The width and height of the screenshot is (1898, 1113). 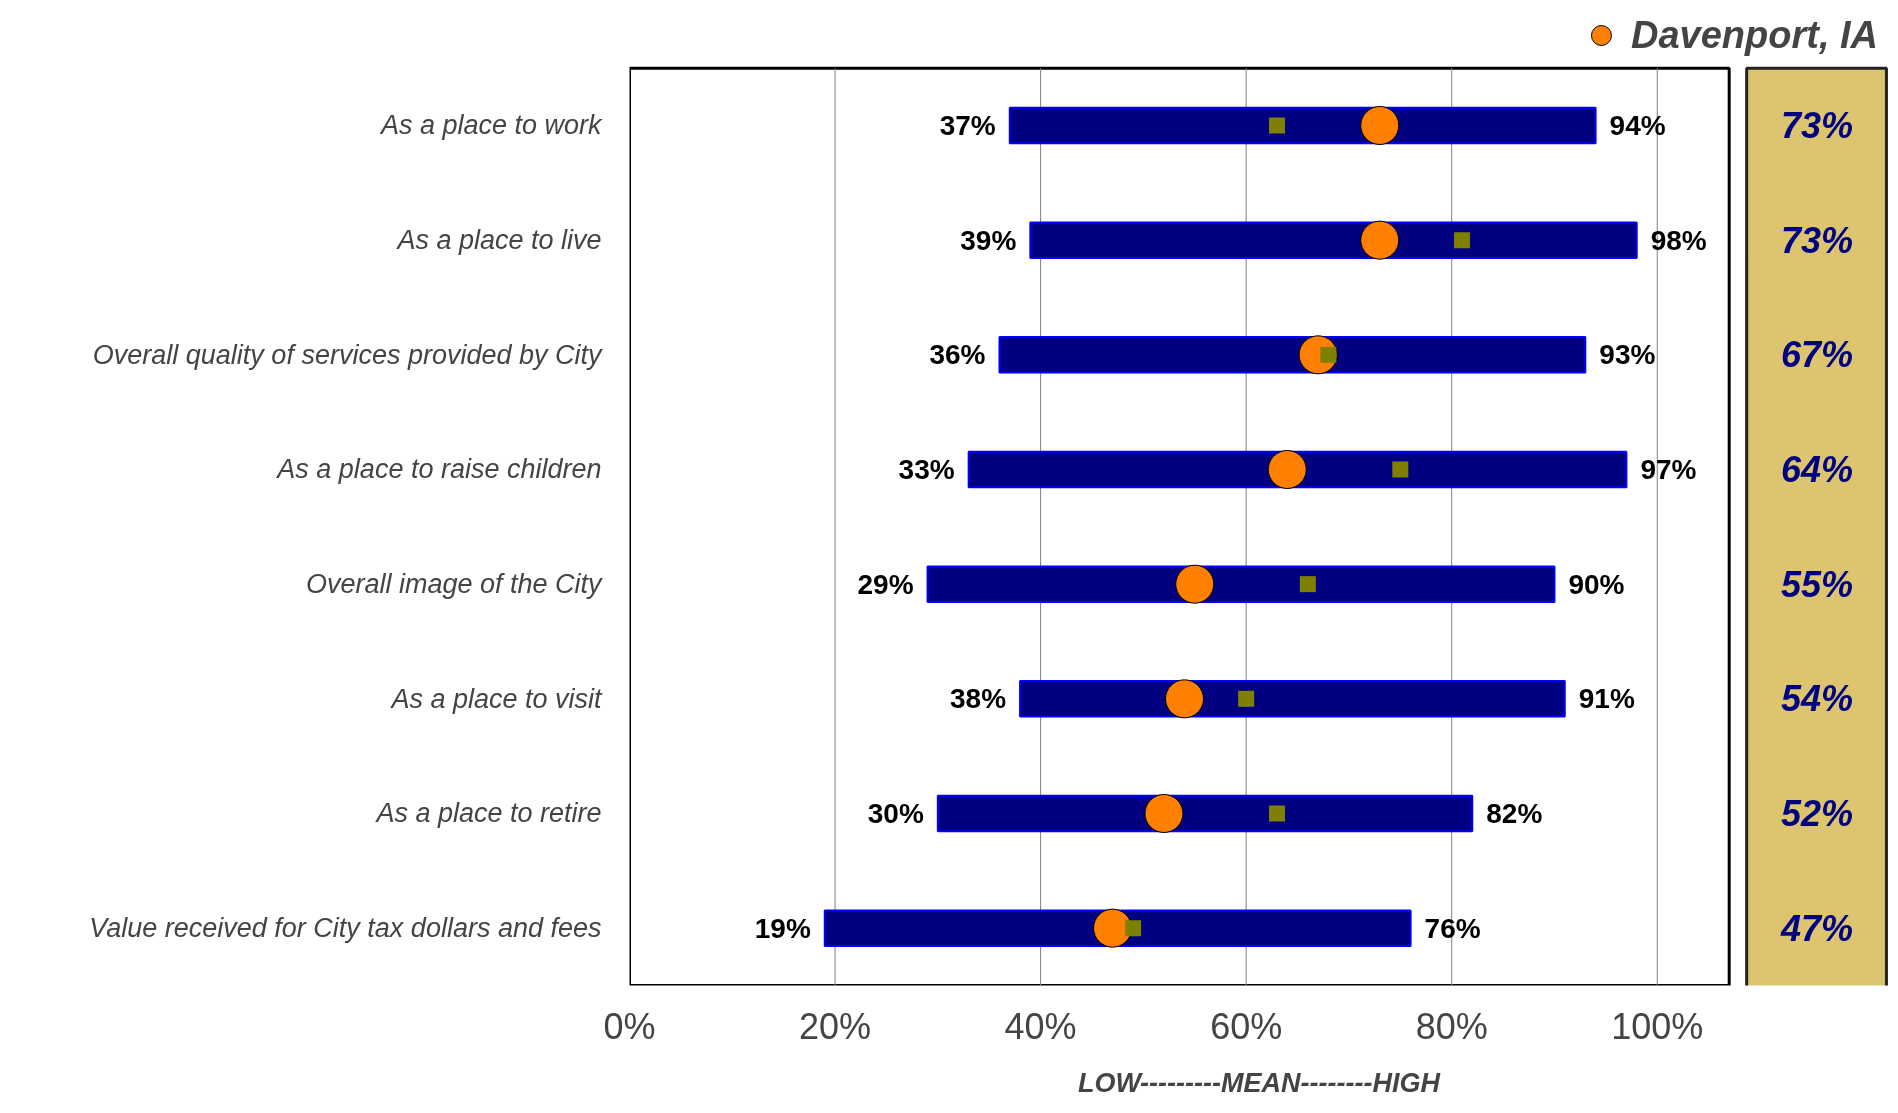 What do you see at coordinates (1637, 125) in the screenshot?
I see `annotation: 94%` at bounding box center [1637, 125].